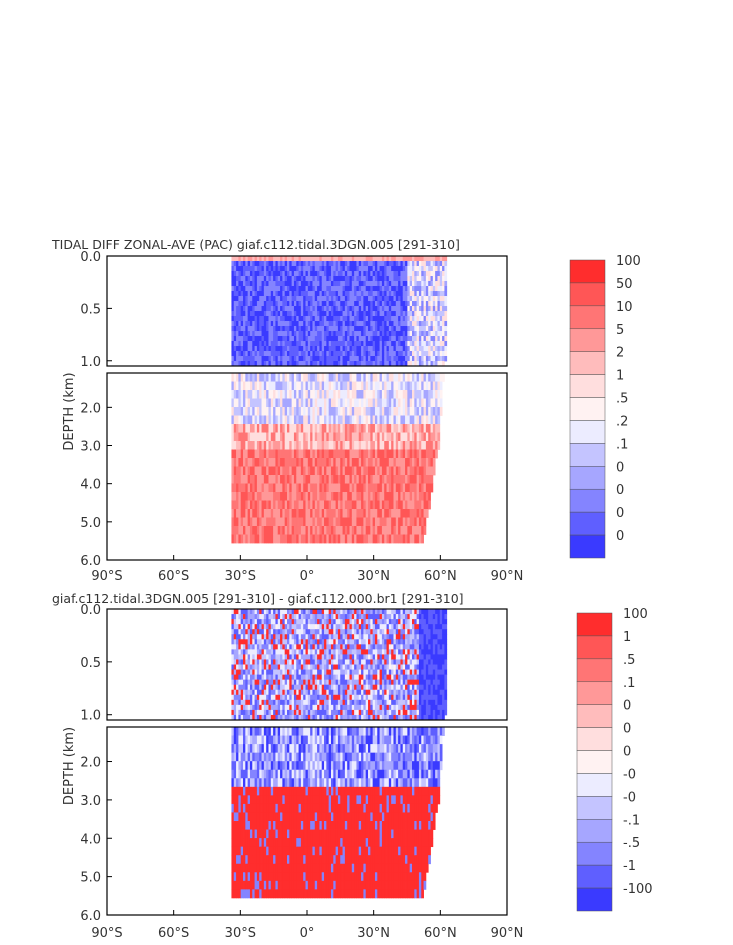 This screenshot has width=733, height=945. I want to click on colorbar-label: 2, so click(620, 353).